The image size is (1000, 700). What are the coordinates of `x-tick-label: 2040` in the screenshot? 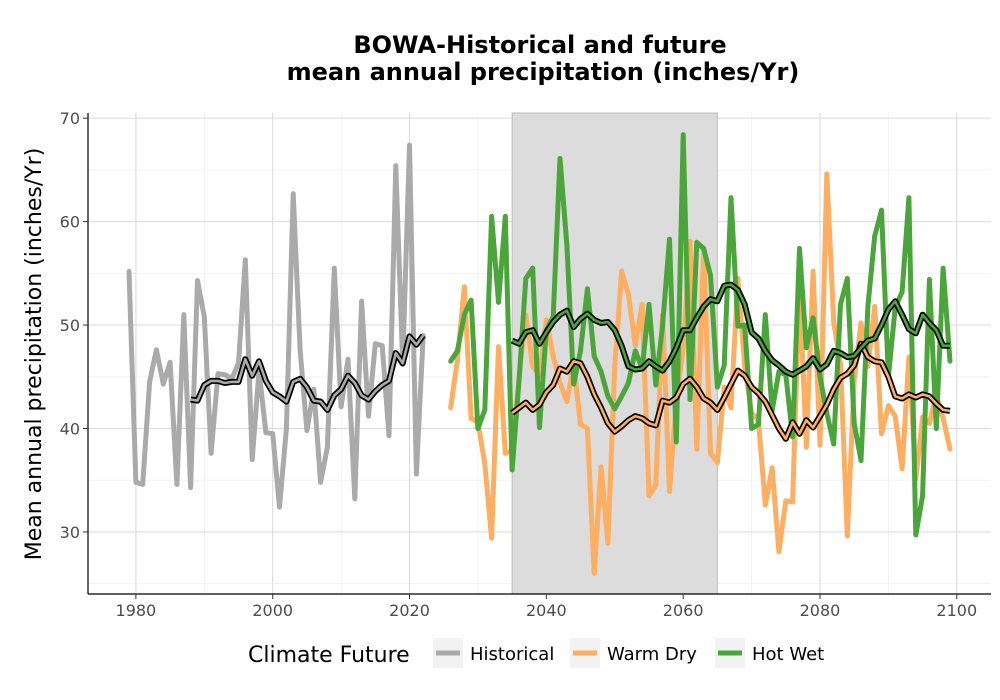 It's located at (546, 610).